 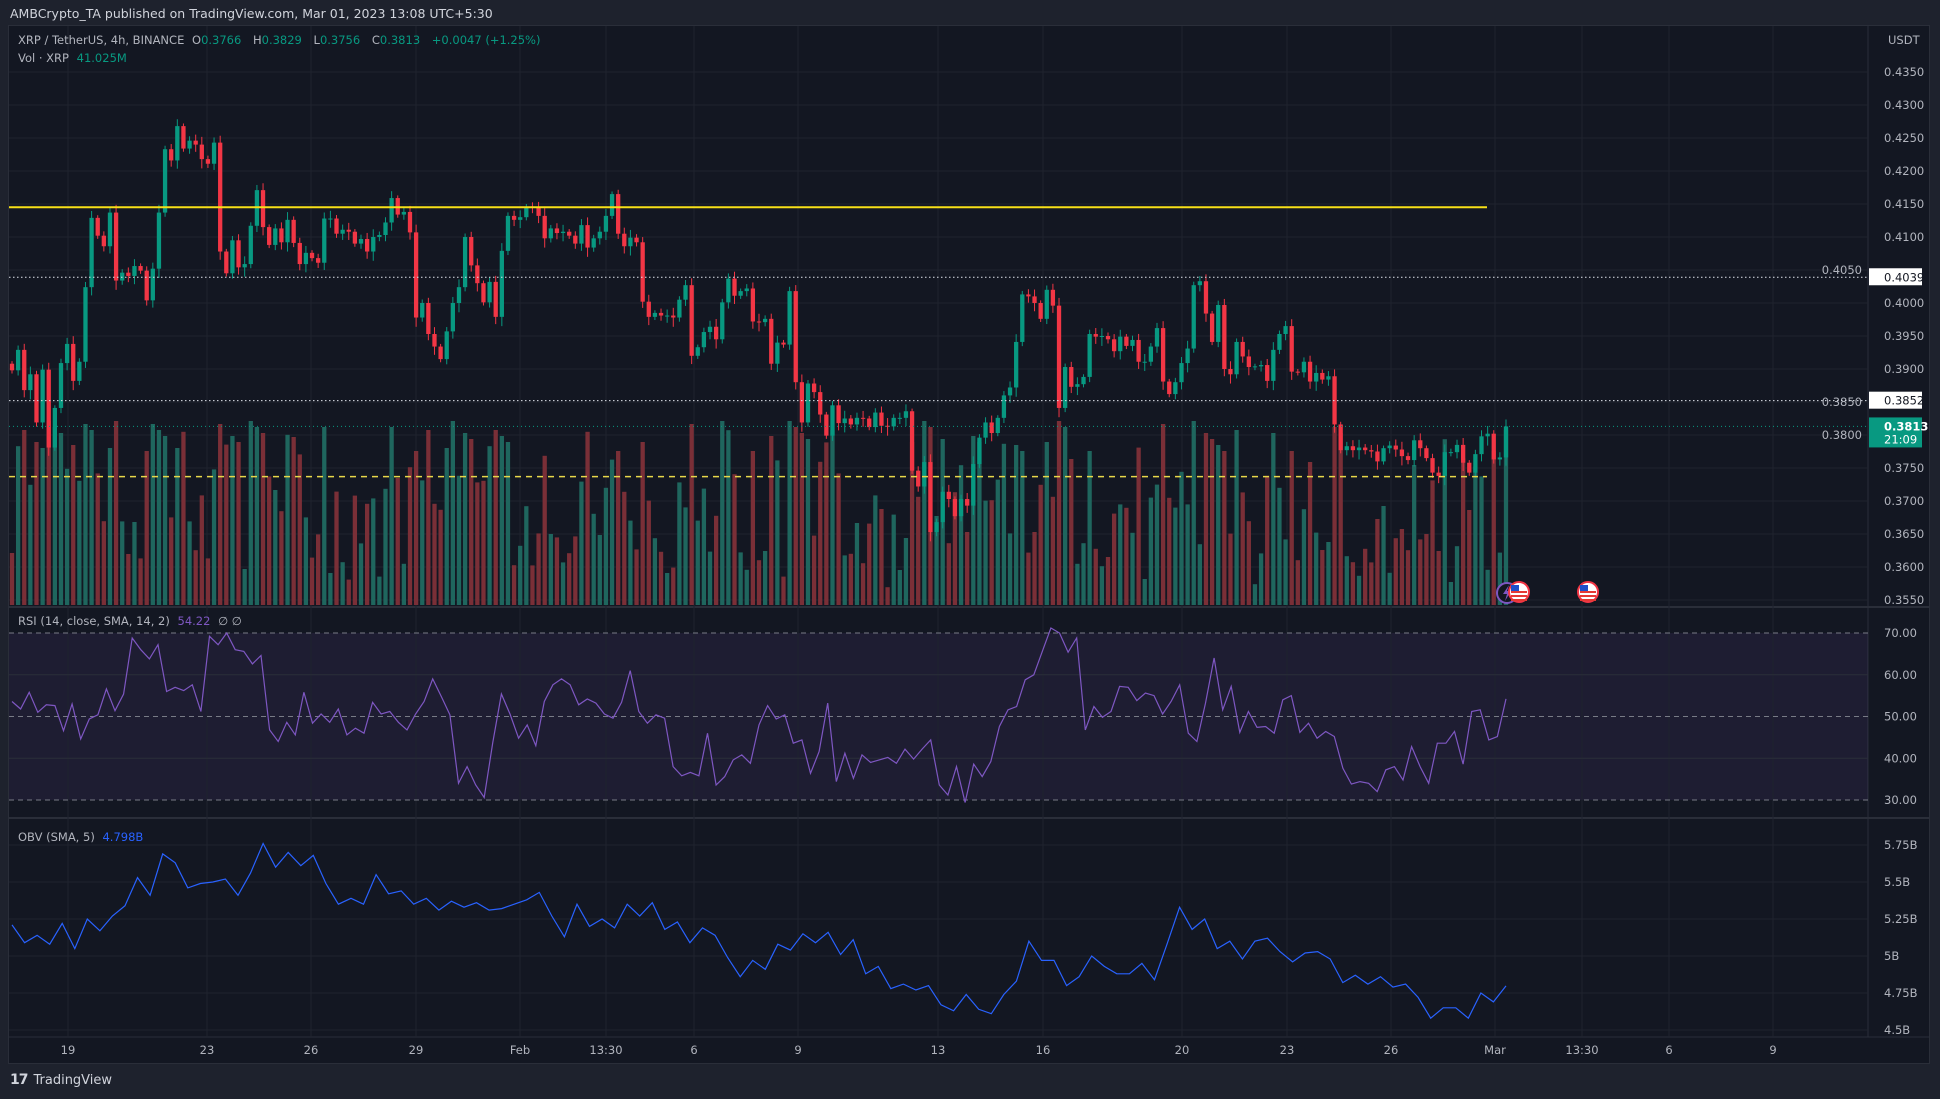 What do you see at coordinates (19, 1080) in the screenshot?
I see `tradingview-logo-icon: 𝟭𝟳` at bounding box center [19, 1080].